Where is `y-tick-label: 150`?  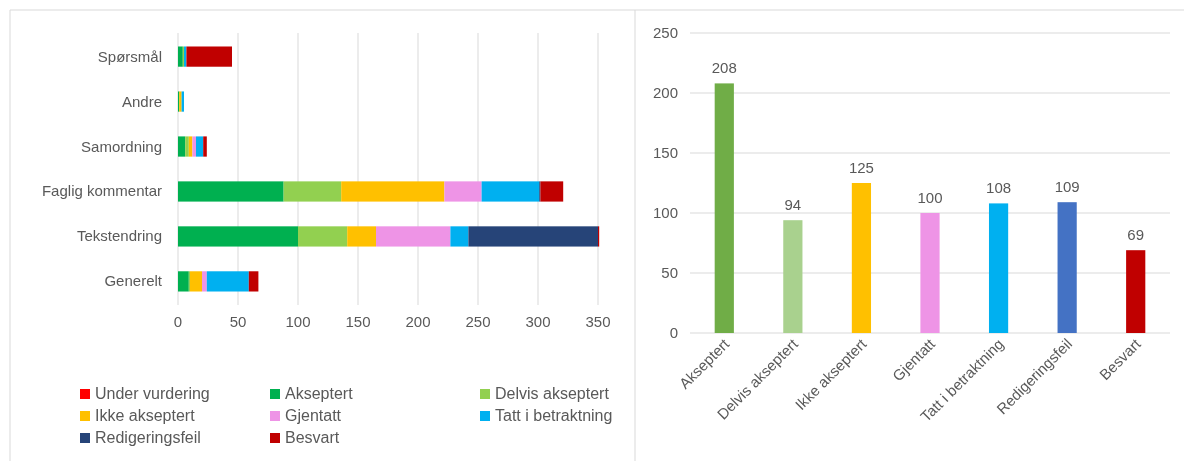
y-tick-label: 150 is located at coordinates (665, 152).